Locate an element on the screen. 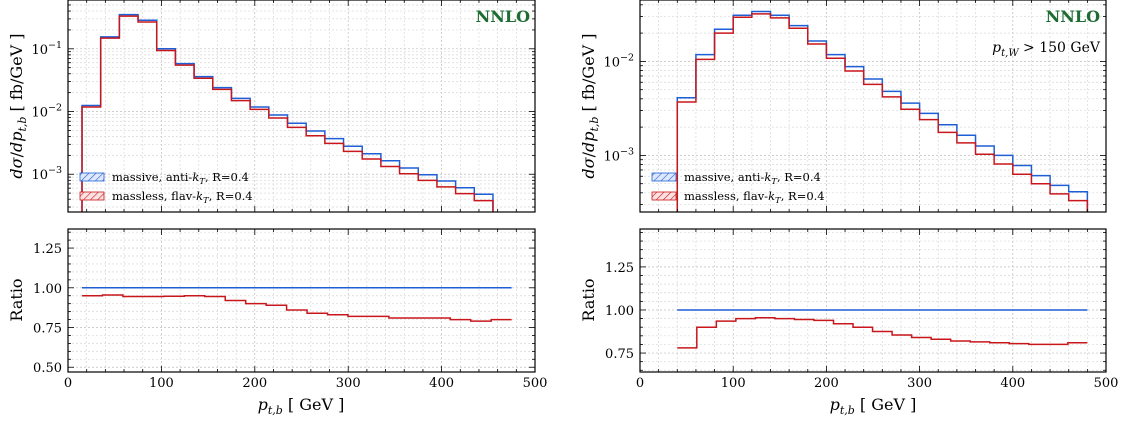 The height and width of the screenshot is (423, 1123). right-legend-label-massive: massive, anti-kT, R=0.4 is located at coordinates (752, 178).